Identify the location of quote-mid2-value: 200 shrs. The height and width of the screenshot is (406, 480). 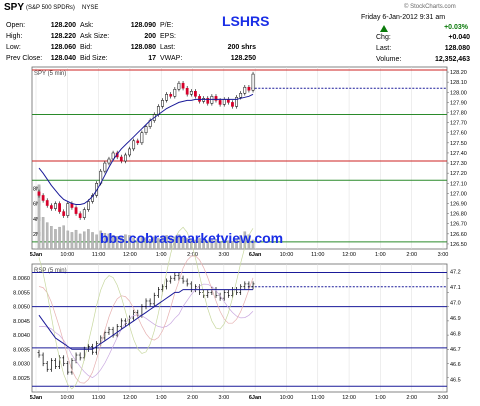
(241, 47).